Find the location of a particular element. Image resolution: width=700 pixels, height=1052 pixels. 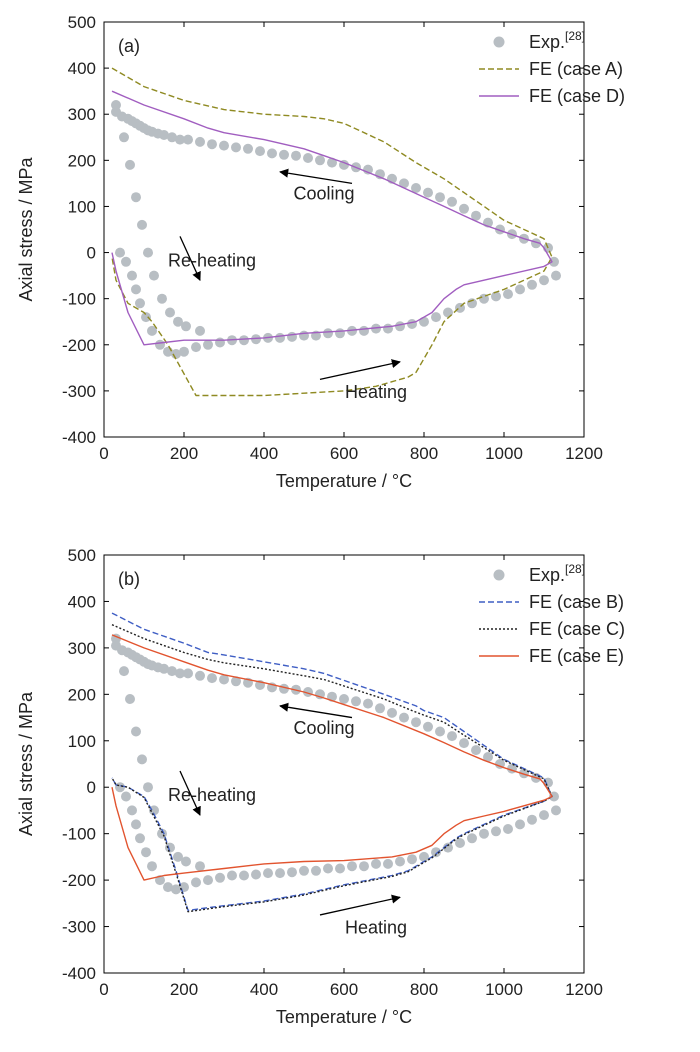

y-tick-label: 400 is located at coordinates (82, 68).